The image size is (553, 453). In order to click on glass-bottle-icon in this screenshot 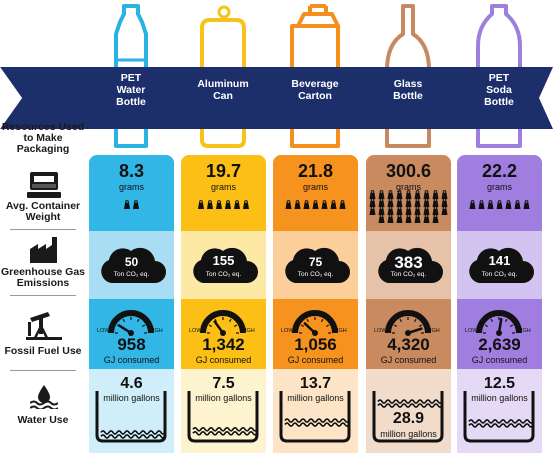, I will do `click(408, 76)`.